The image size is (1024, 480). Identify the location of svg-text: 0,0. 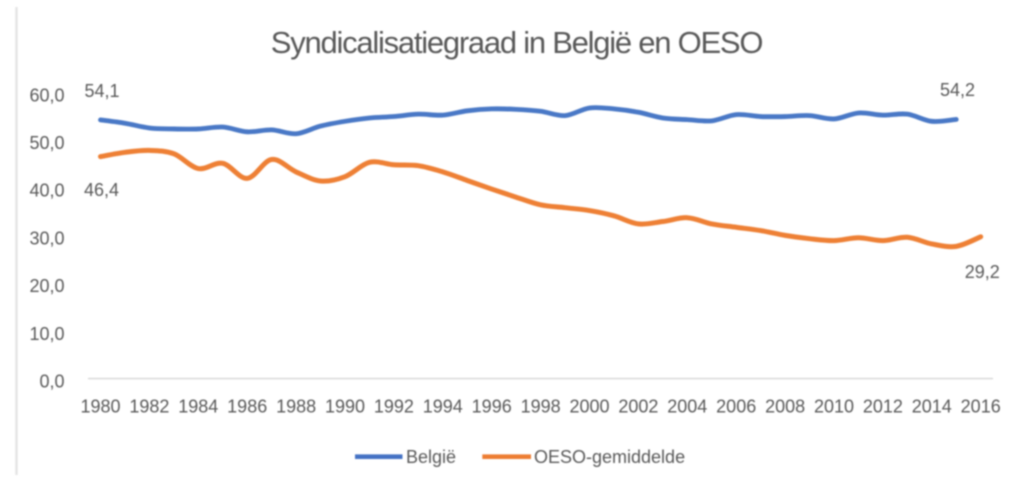
(51, 382).